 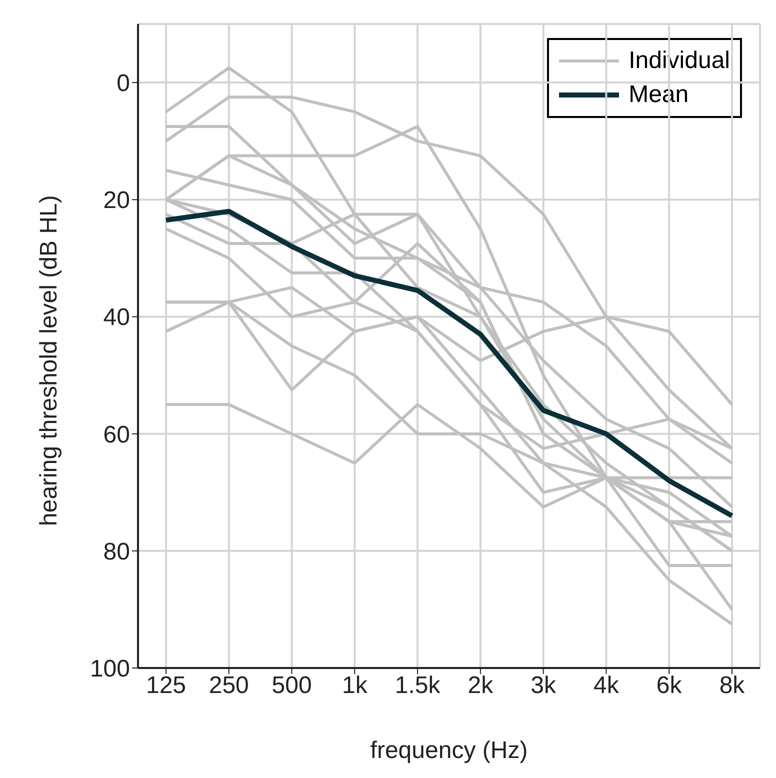 What do you see at coordinates (543, 686) in the screenshot?
I see `x-tick-label: 3k` at bounding box center [543, 686].